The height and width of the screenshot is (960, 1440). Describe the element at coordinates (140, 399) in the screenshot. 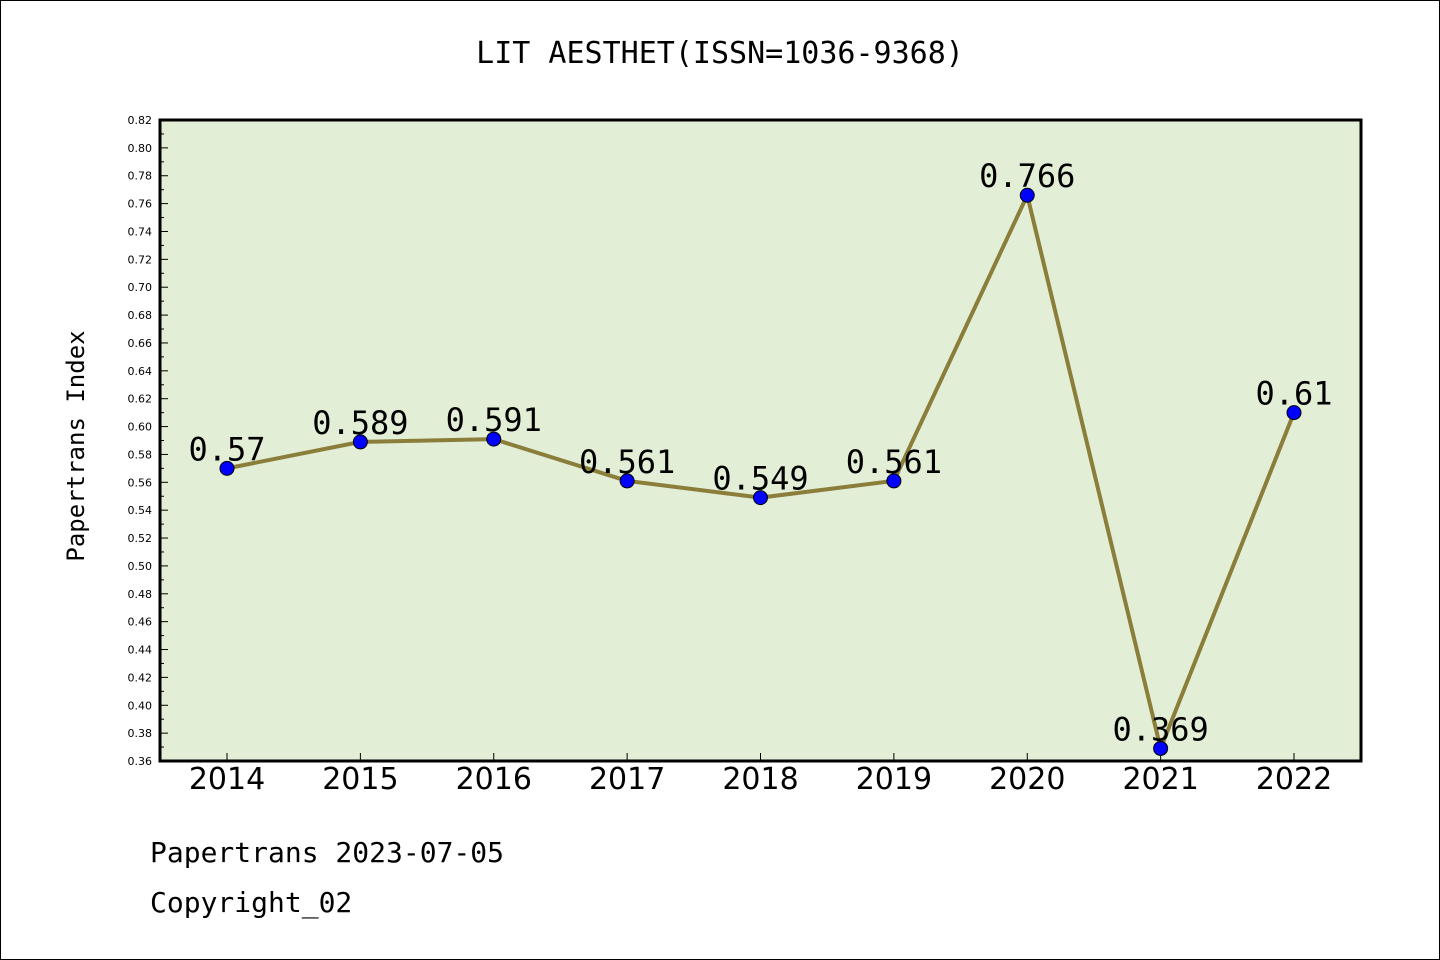

I see `y-tick-label: 0.62` at that location.